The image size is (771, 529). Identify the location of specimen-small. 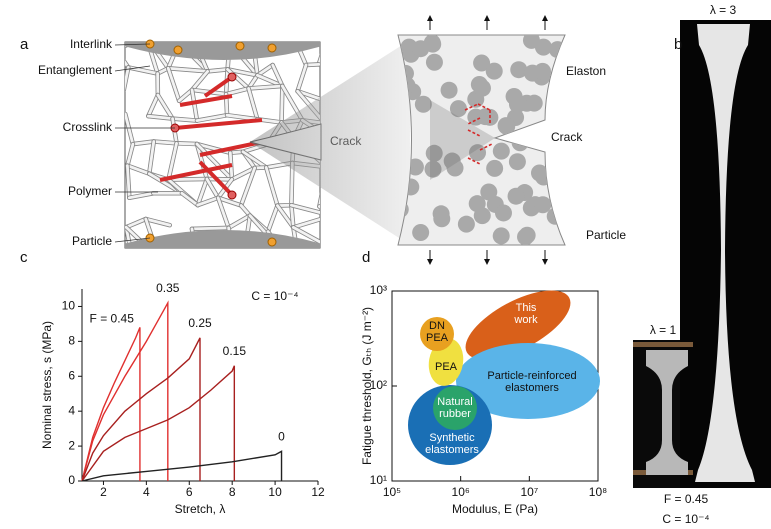
(667, 412).